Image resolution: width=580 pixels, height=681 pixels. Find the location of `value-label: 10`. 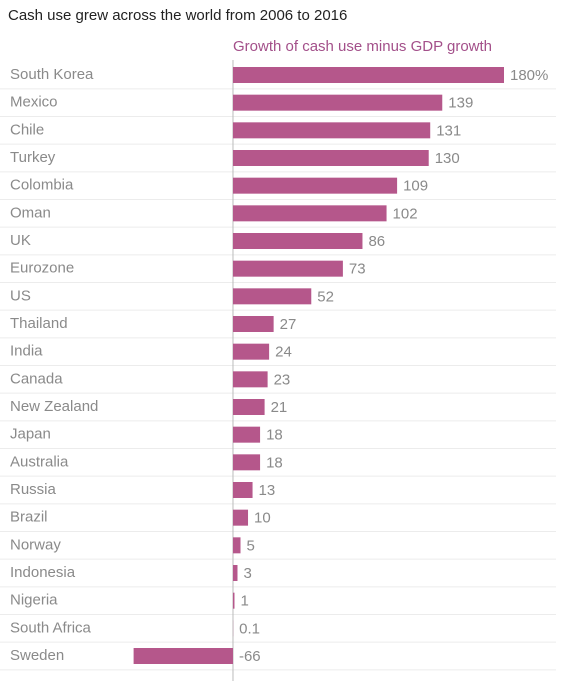

value-label: 10 is located at coordinates (262, 518).